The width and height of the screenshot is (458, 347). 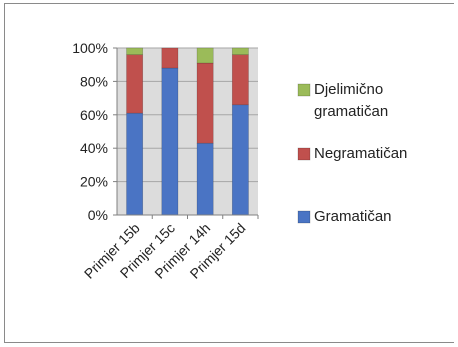 What do you see at coordinates (348, 89) in the screenshot?
I see `legend-label: Djelimično` at bounding box center [348, 89].